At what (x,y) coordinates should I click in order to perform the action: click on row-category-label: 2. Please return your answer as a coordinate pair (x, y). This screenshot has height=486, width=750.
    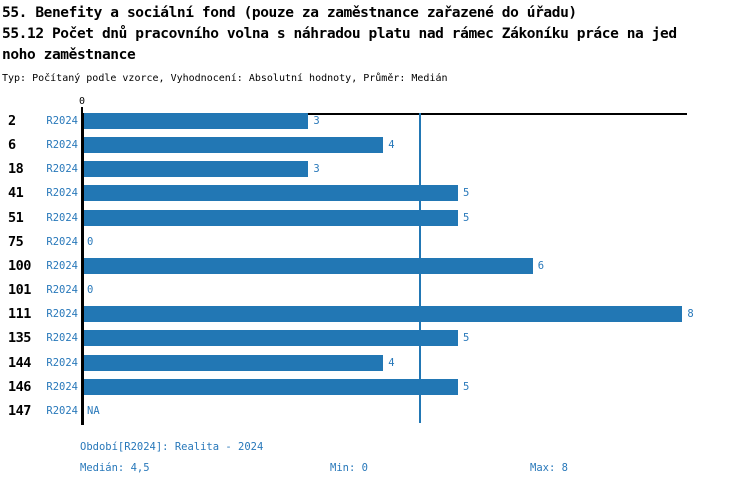
    Looking at the image, I should click on (12, 121).